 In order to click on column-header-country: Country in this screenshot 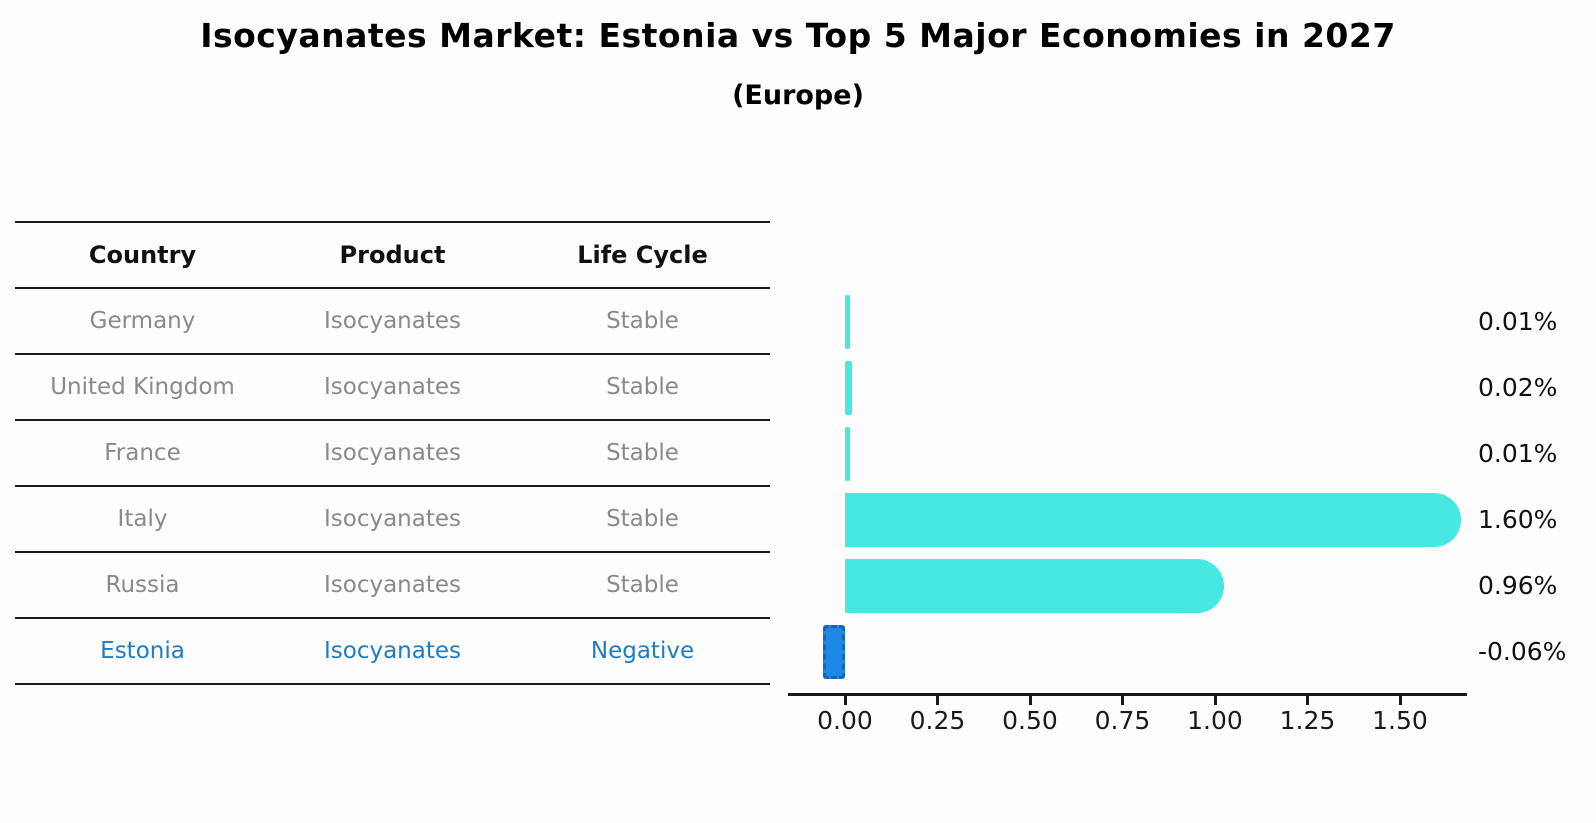, I will do `click(142, 255)`.